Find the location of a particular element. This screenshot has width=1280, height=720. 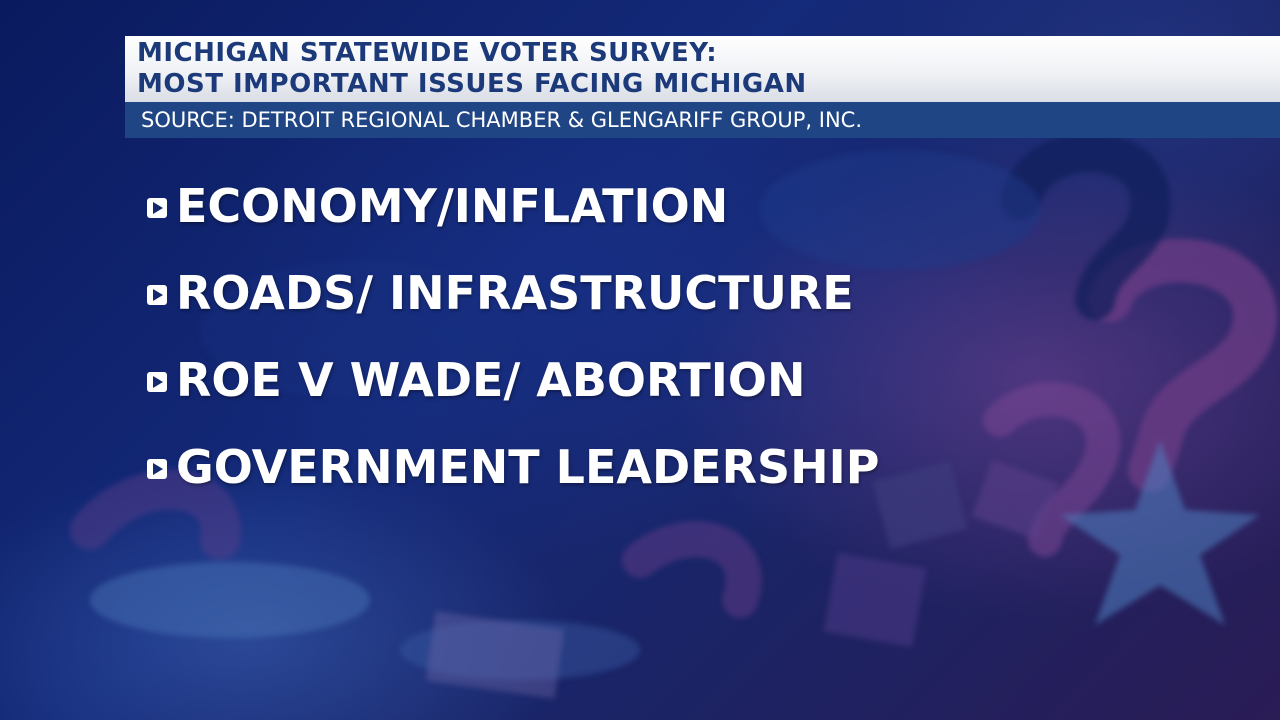

list-item: ROADS/ INFRASTRUCTURE is located at coordinates (512, 308).